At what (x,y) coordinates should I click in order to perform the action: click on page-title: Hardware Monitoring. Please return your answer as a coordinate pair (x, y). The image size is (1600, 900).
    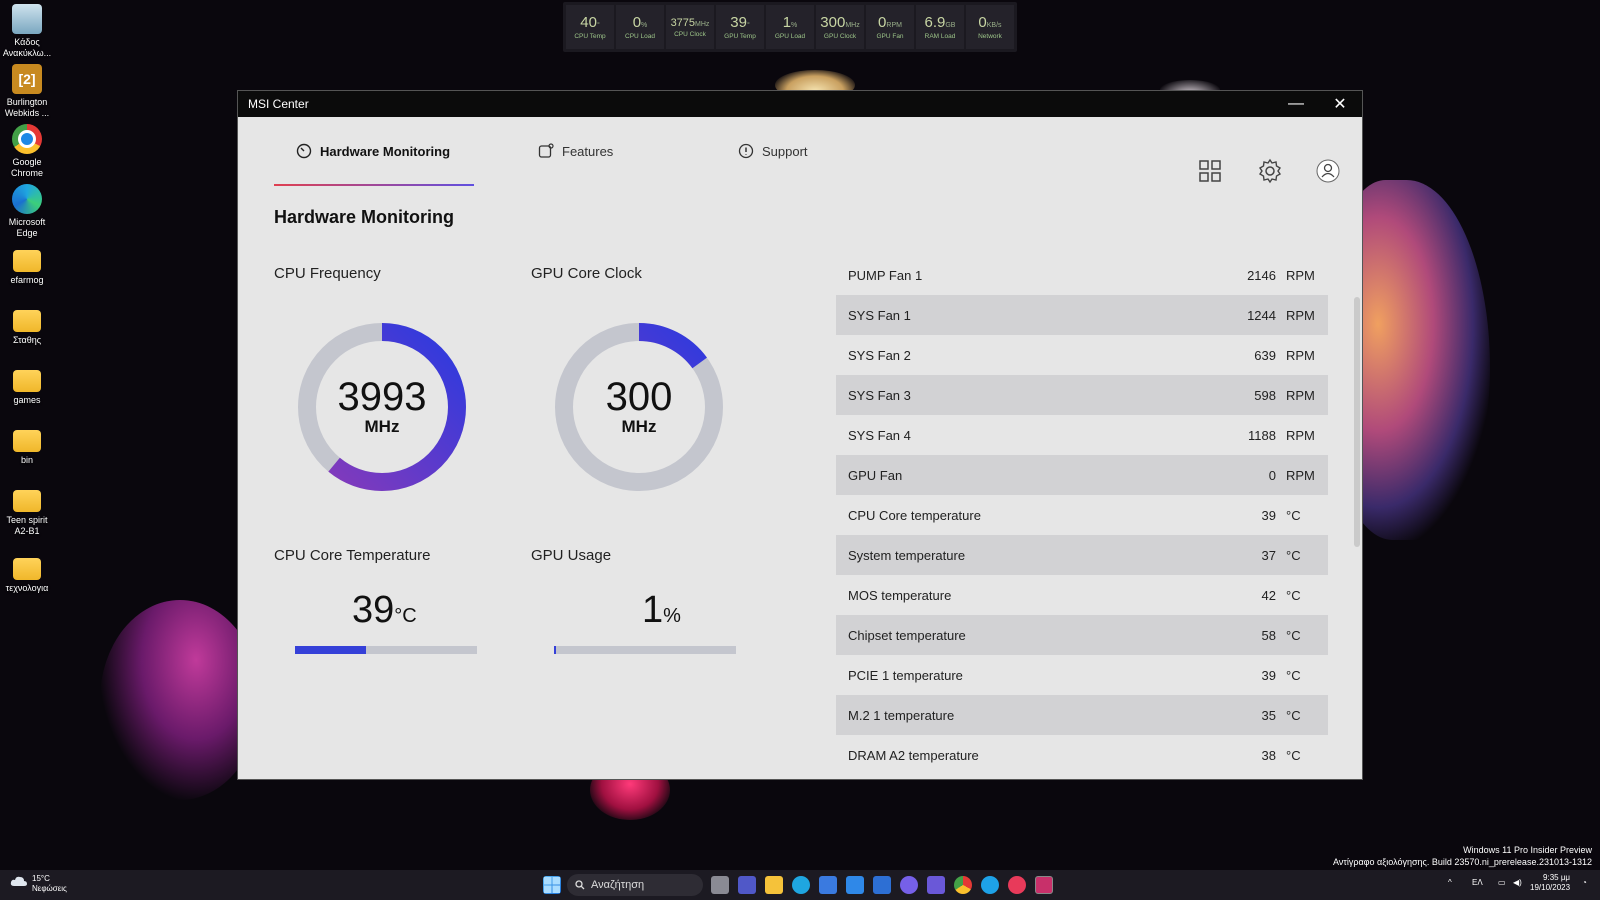
    Looking at the image, I should click on (364, 217).